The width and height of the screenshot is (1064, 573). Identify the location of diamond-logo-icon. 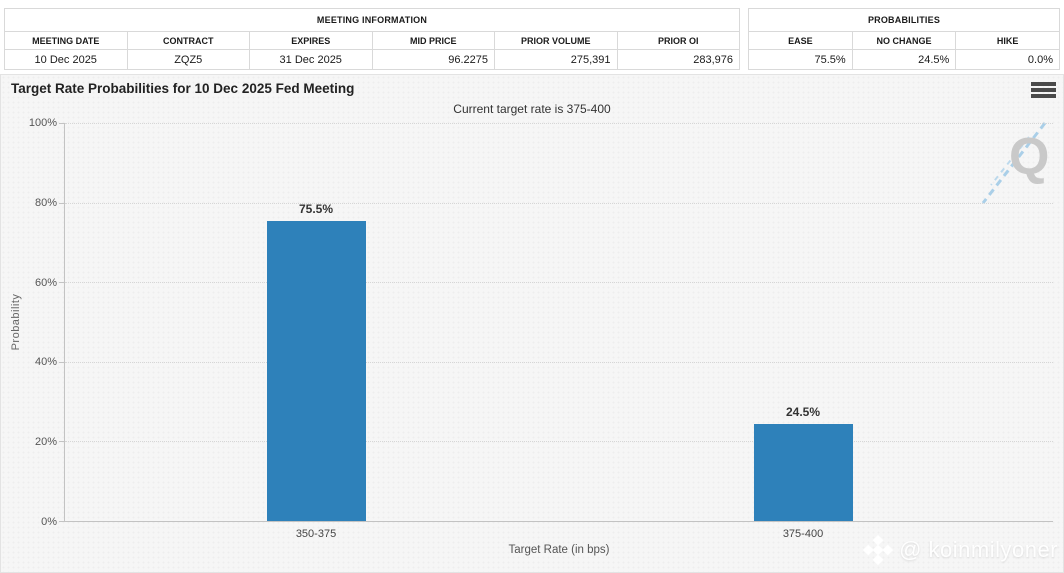
(878, 550).